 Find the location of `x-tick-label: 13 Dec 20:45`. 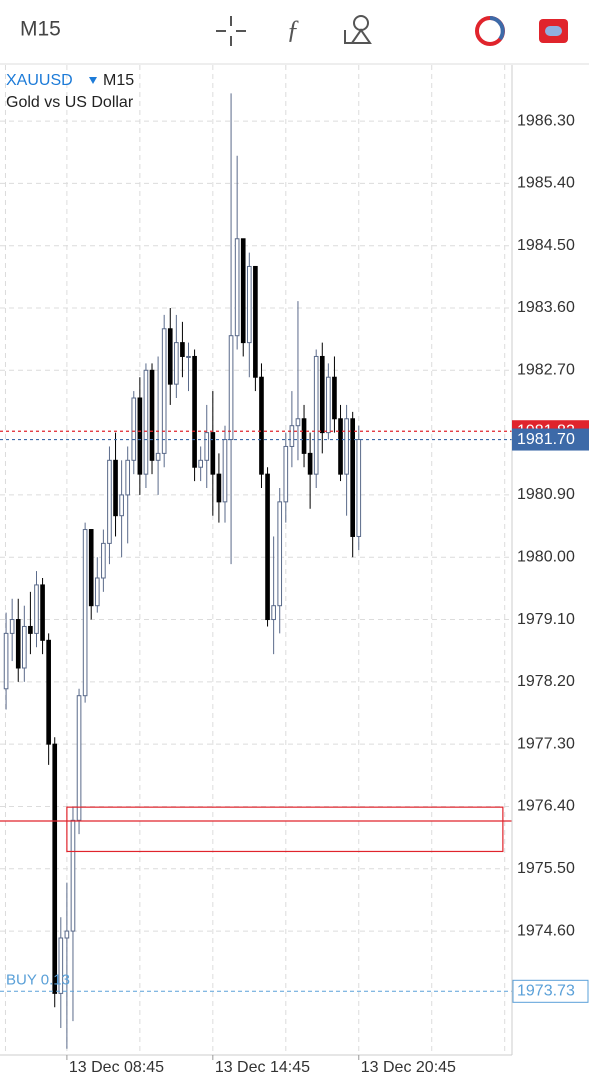

x-tick-label: 13 Dec 20:45 is located at coordinates (408, 1067).